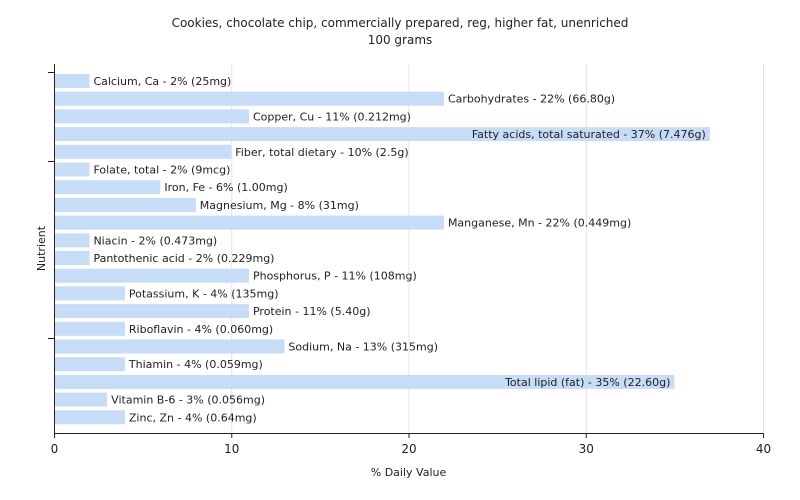  I want to click on x-axis-ticks: 0 10 20 30 40, so click(411, 444).